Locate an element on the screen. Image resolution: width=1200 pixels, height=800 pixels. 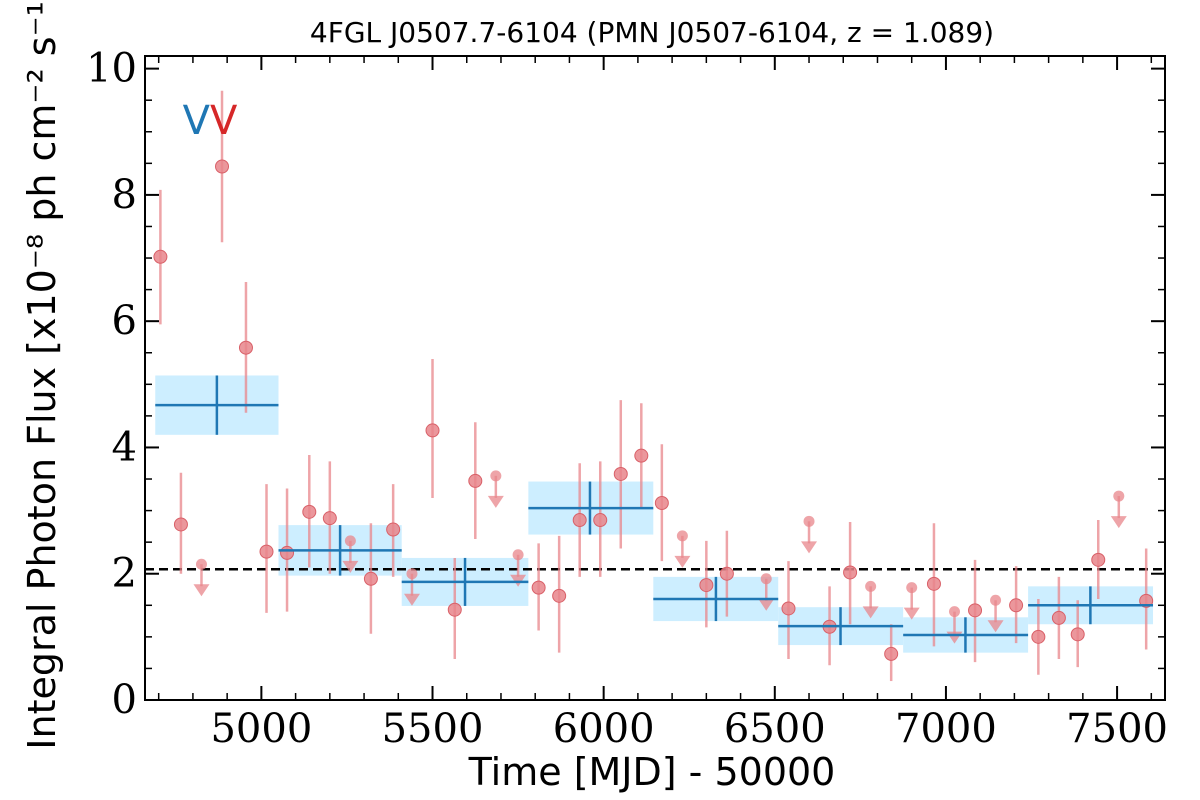
y-tick-label-3: 6 is located at coordinates (124, 321).